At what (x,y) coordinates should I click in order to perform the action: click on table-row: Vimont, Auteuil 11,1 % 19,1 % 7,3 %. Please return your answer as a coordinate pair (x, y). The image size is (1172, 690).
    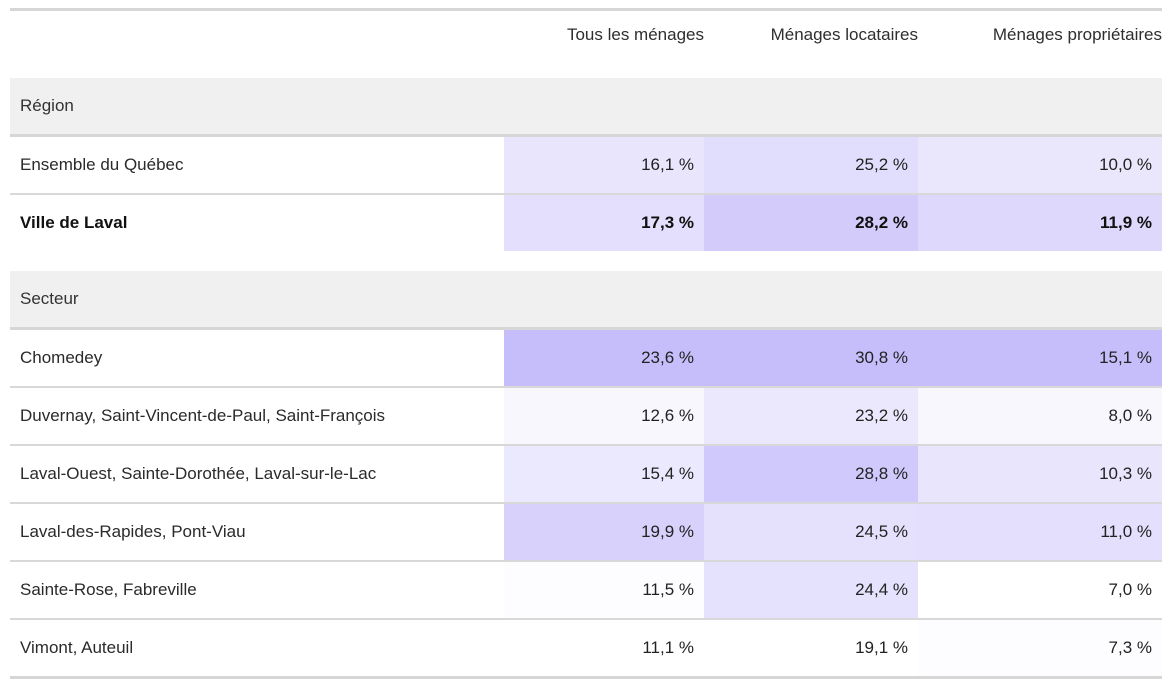
    Looking at the image, I should click on (586, 649).